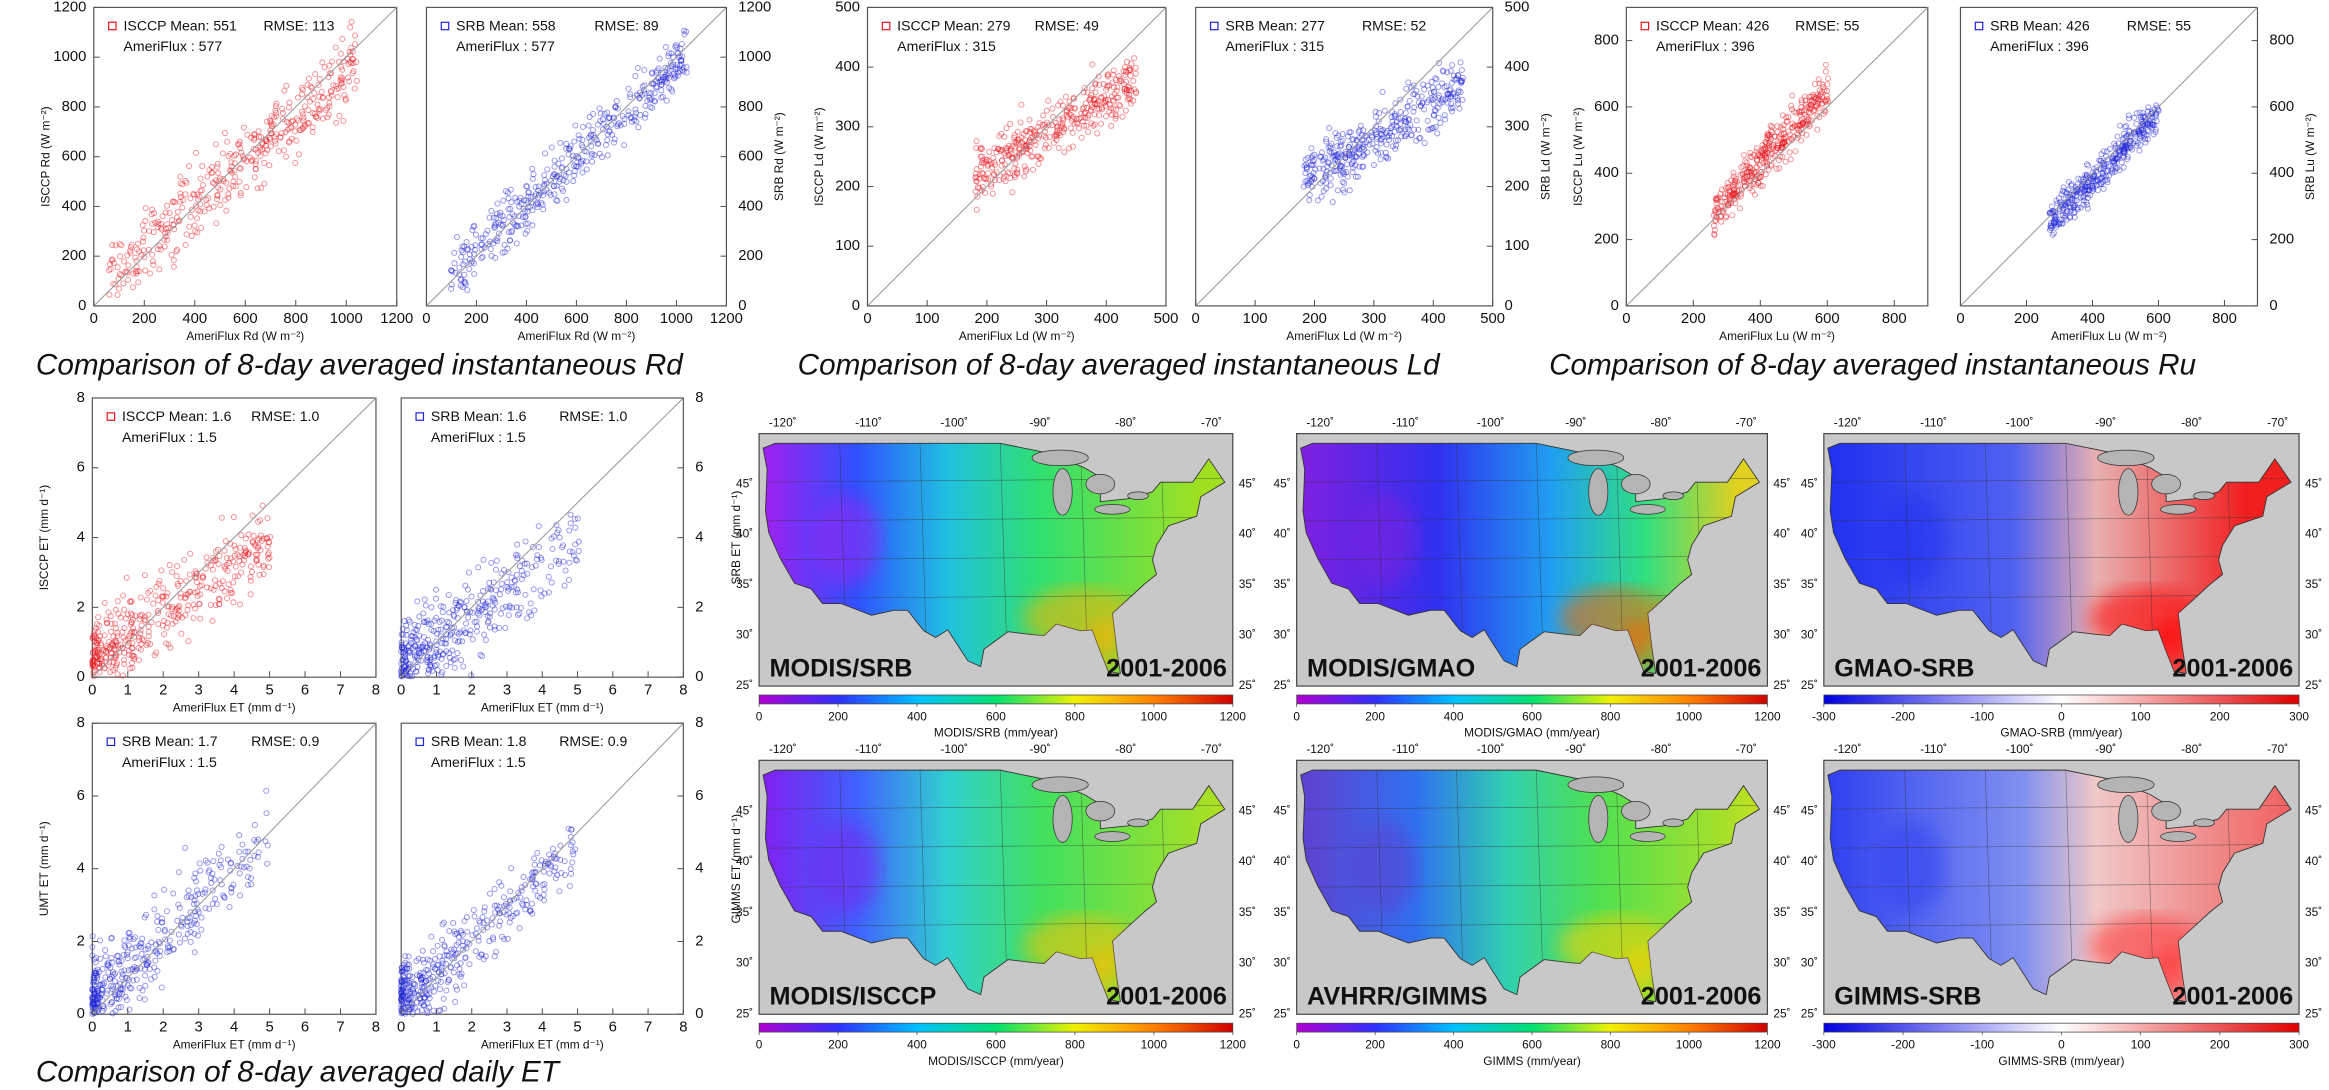 The image size is (2329, 1090). Describe the element at coordinates (847, 7) in the screenshot. I see `y-tick-label: 500` at that location.